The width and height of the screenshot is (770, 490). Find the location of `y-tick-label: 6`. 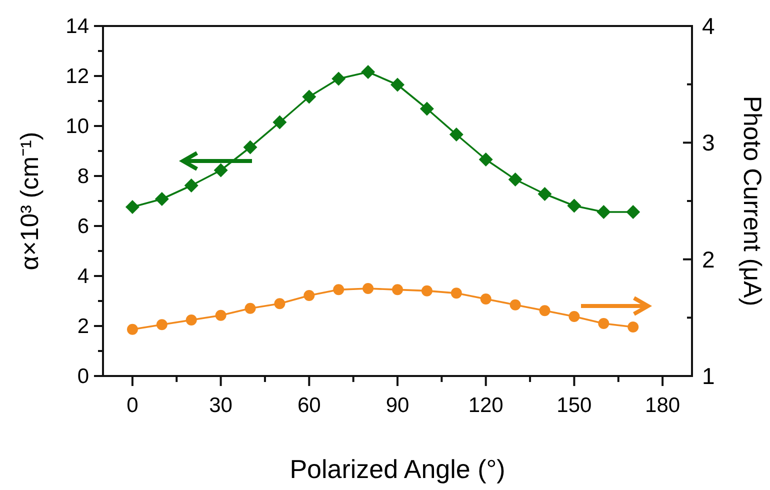

y-tick-label: 6 is located at coordinates (83, 226).